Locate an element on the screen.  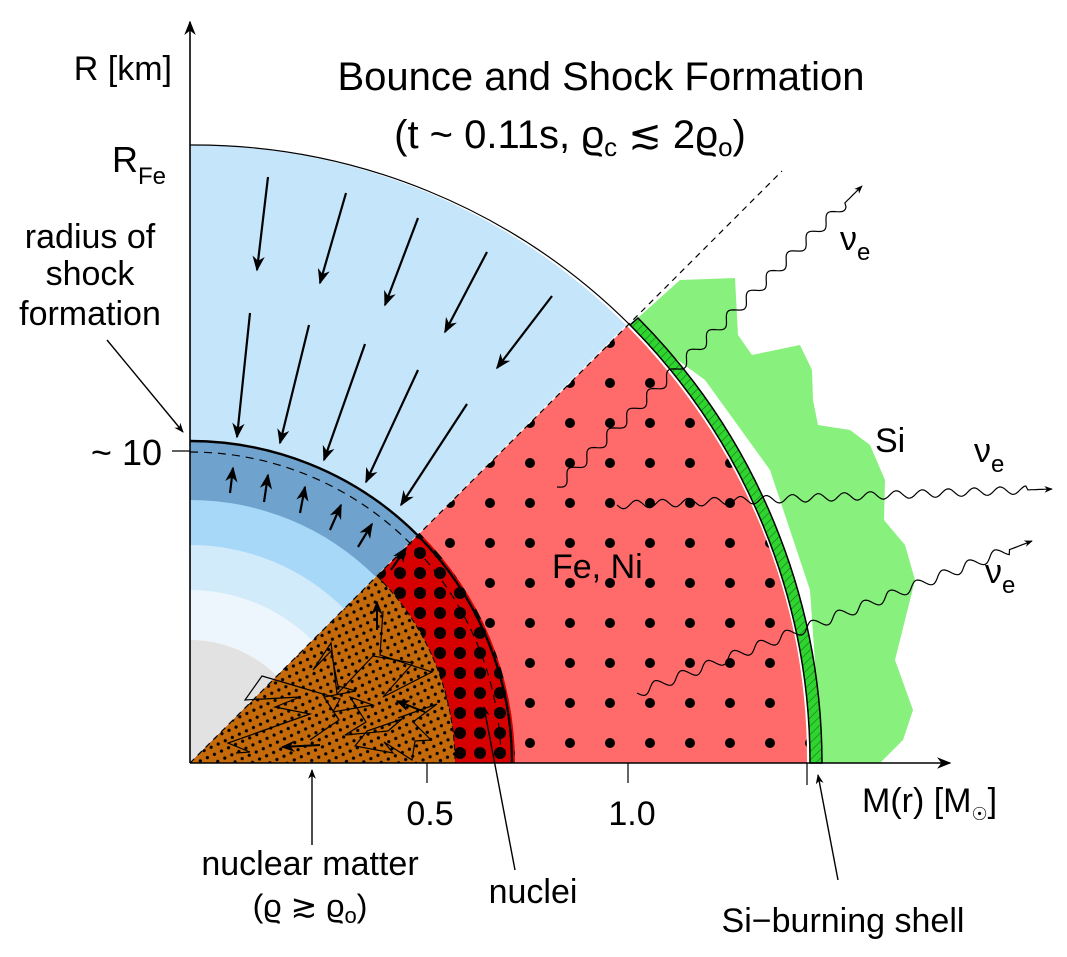
title-line-1: Bounce and Shock Formation is located at coordinates (601, 77).